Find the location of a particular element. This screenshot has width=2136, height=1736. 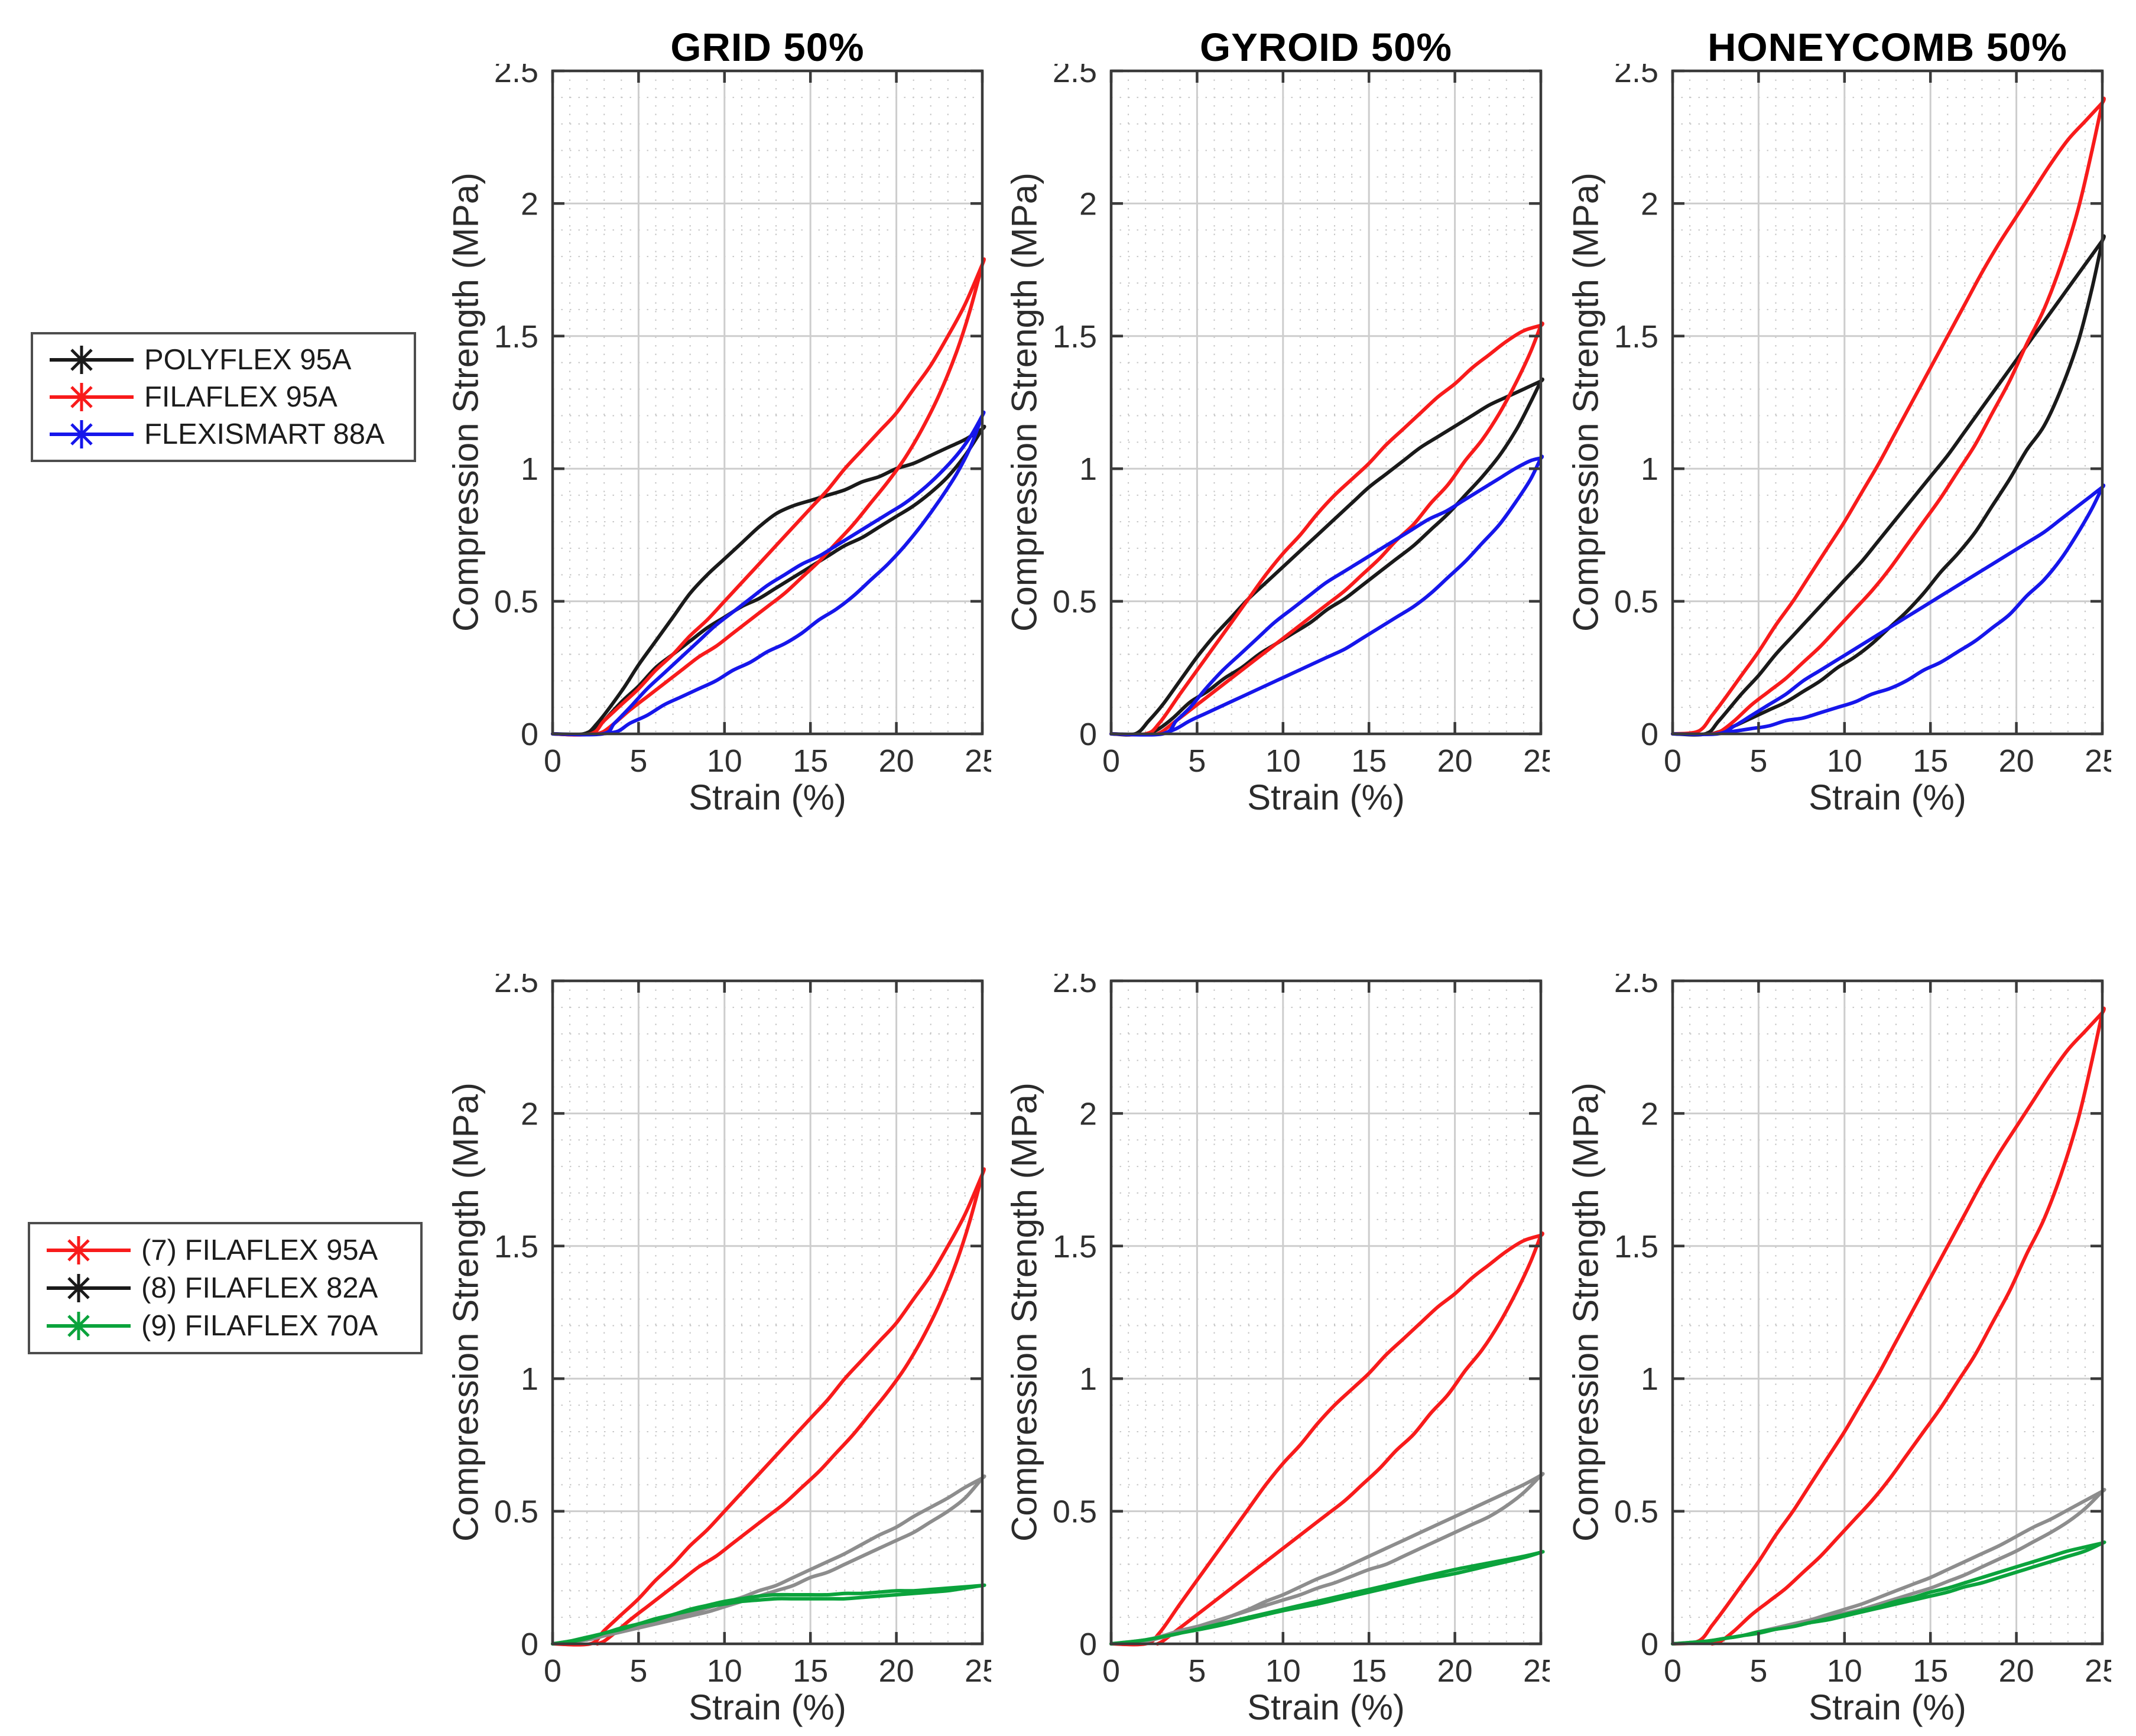

legend-item: (9) FILAFLEX 70A is located at coordinates (225, 1326).